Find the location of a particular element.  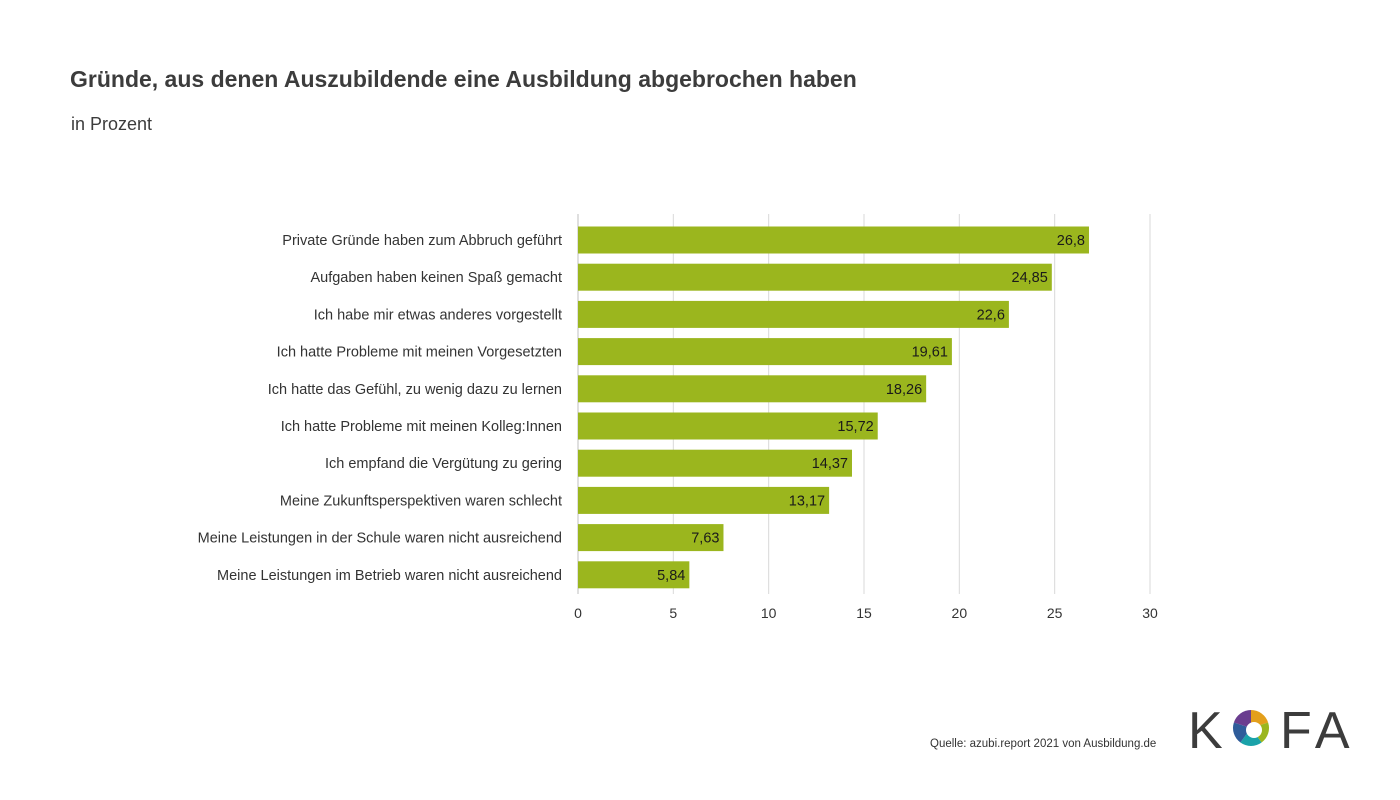

data-label: 14,37 is located at coordinates (830, 464).